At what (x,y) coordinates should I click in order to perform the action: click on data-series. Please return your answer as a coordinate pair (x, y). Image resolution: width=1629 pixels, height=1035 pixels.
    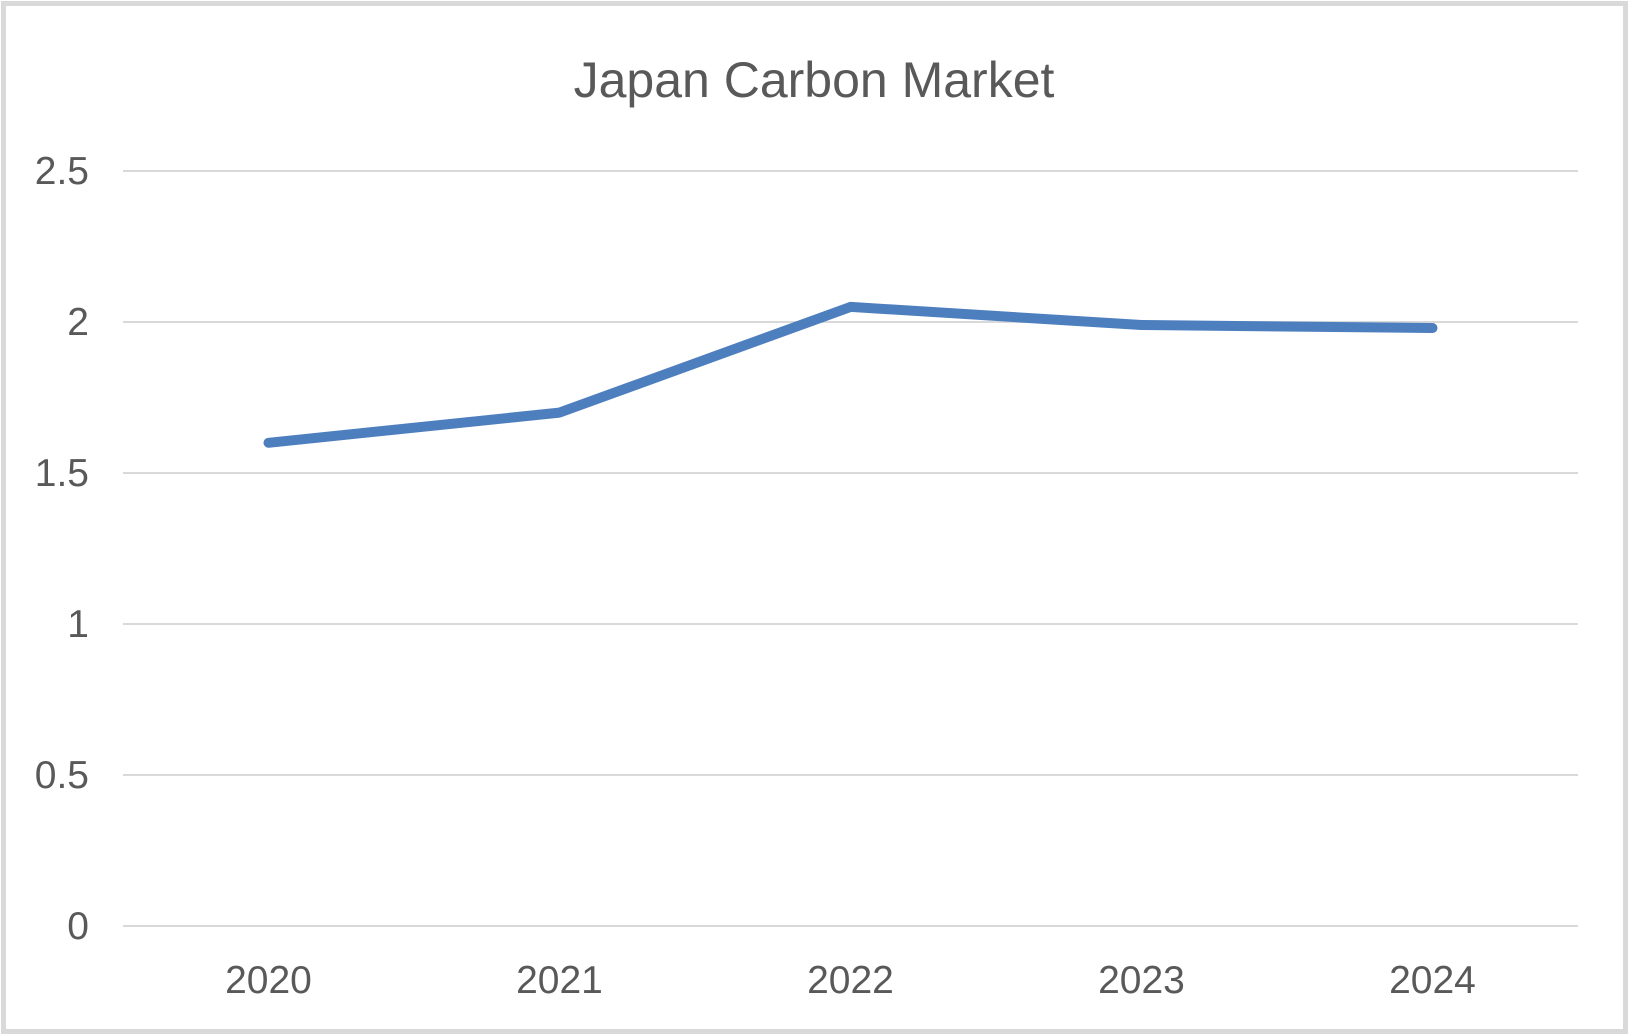
    Looking at the image, I should click on (850, 374).